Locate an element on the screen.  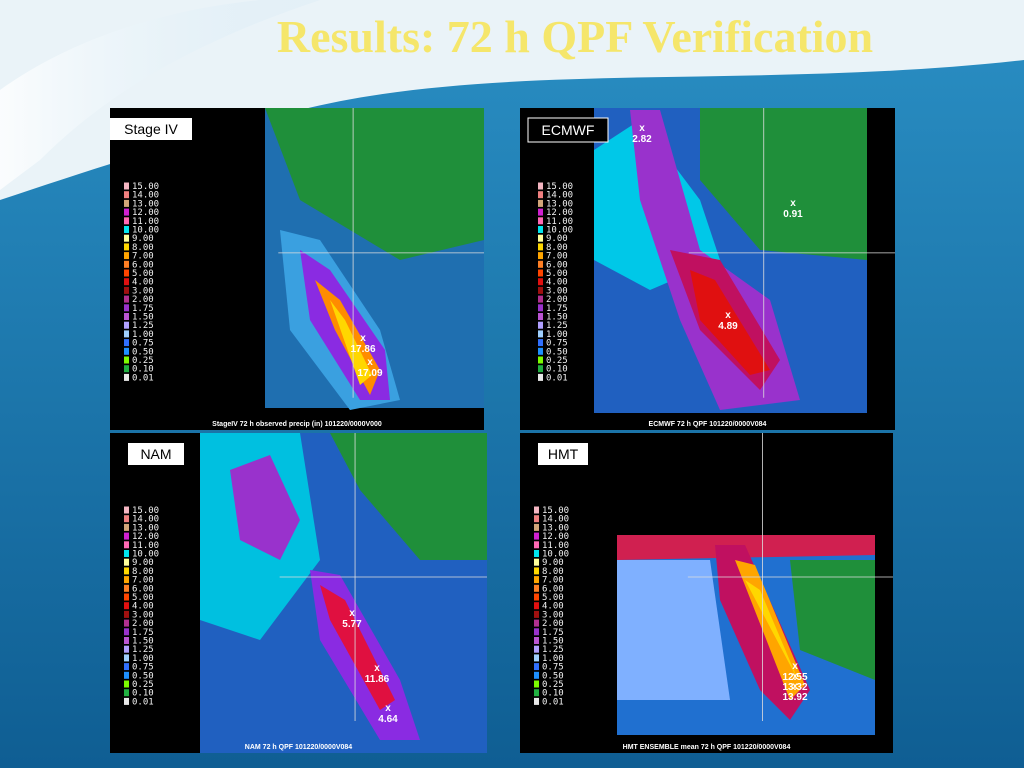
max-value: 13.32 is located at coordinates (794, 687).